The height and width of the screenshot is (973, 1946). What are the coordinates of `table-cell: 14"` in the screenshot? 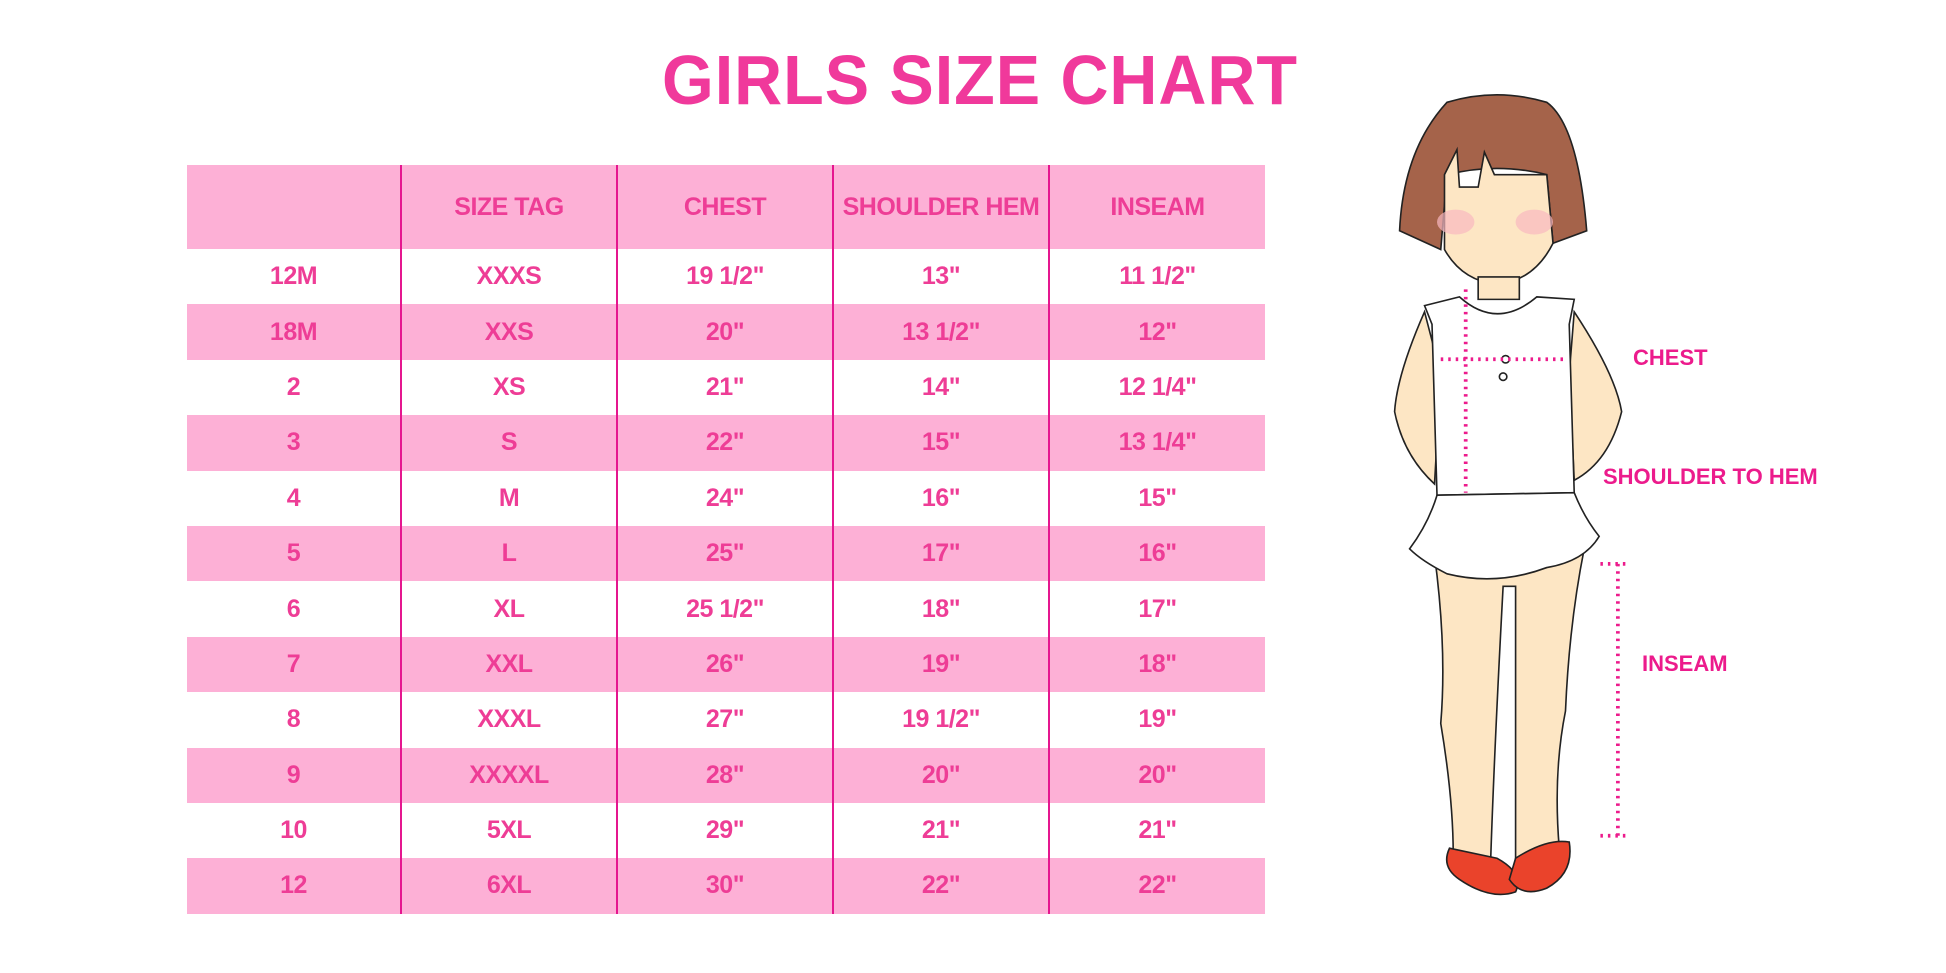 It's located at (940, 387).